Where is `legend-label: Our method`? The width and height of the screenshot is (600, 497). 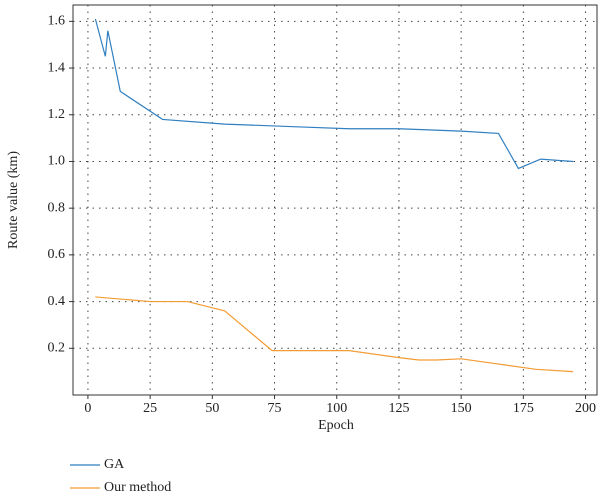
legend-label: Our method is located at coordinates (137, 487).